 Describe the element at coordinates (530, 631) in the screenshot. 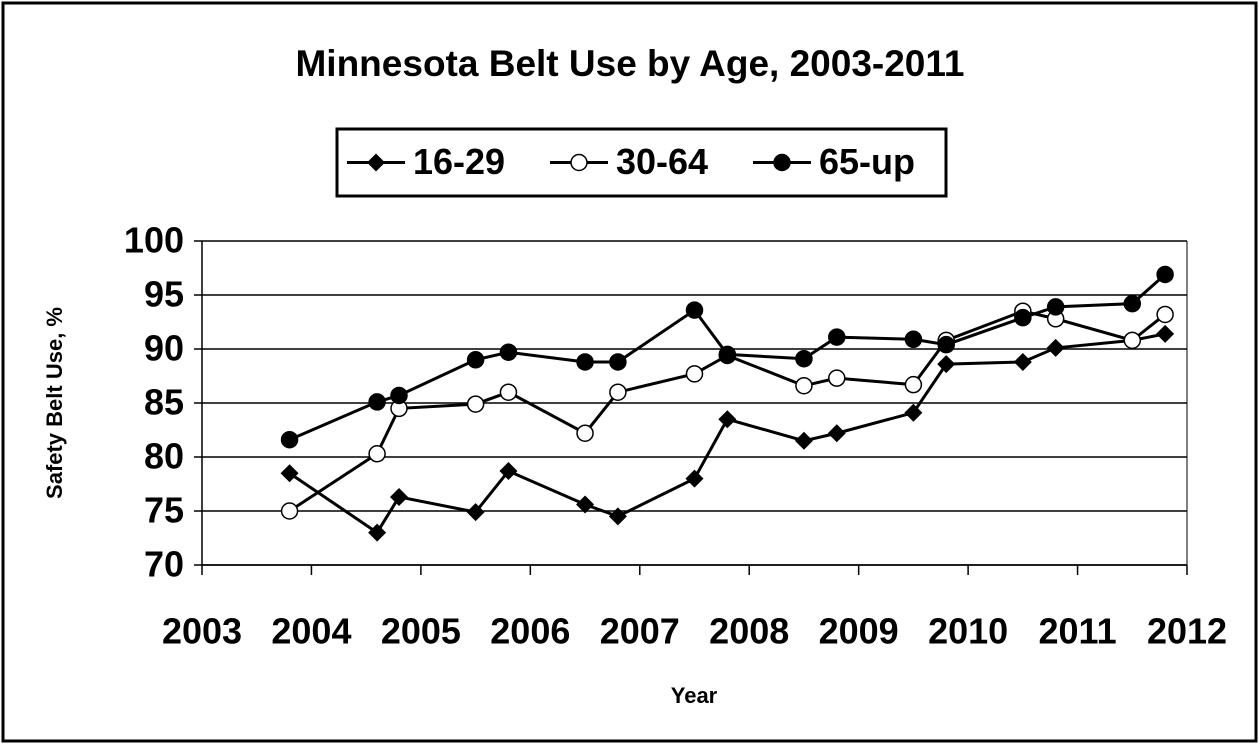

I see `x-tick-label: 2006` at that location.